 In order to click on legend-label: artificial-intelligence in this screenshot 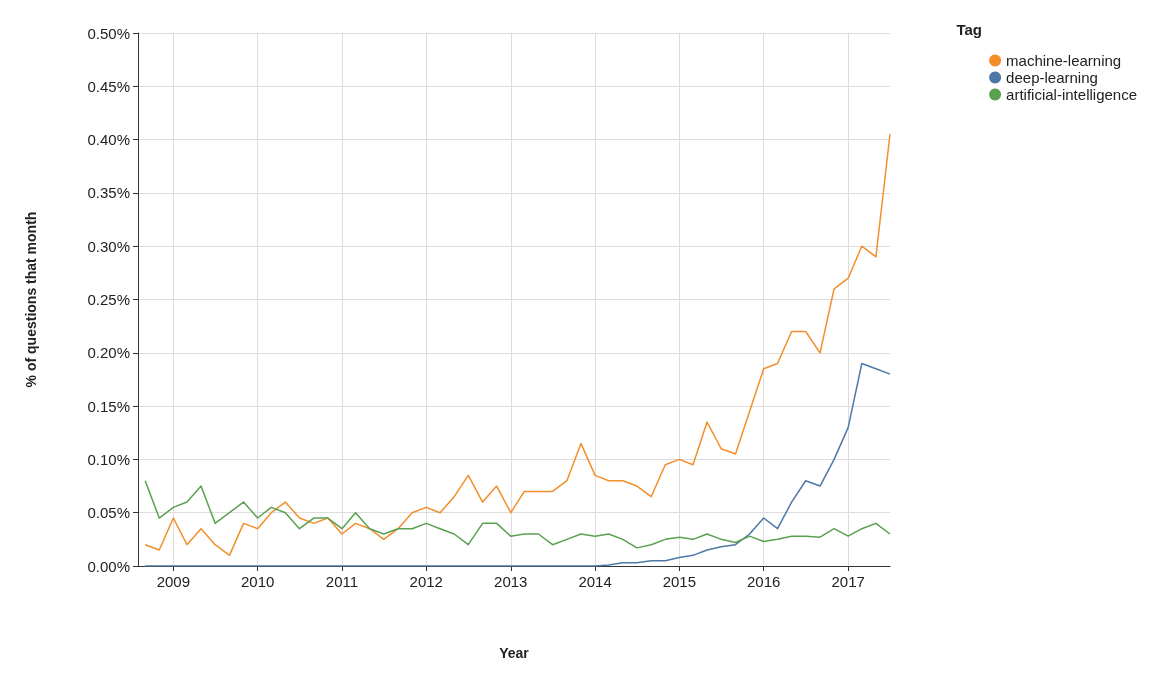, I will do `click(1072, 94)`.